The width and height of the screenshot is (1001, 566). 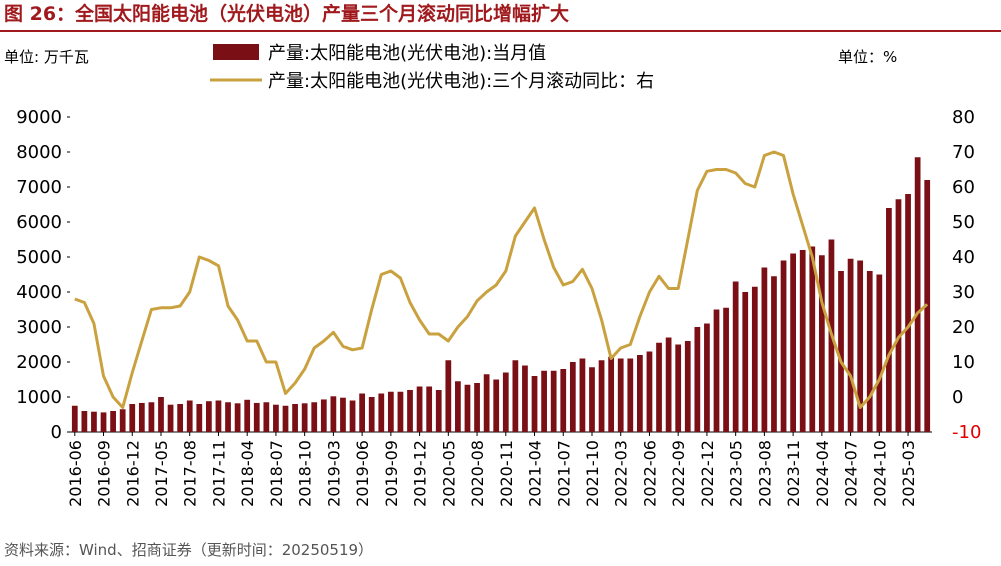 I want to click on x-tick-label: 2016-12, so click(x=132, y=473).